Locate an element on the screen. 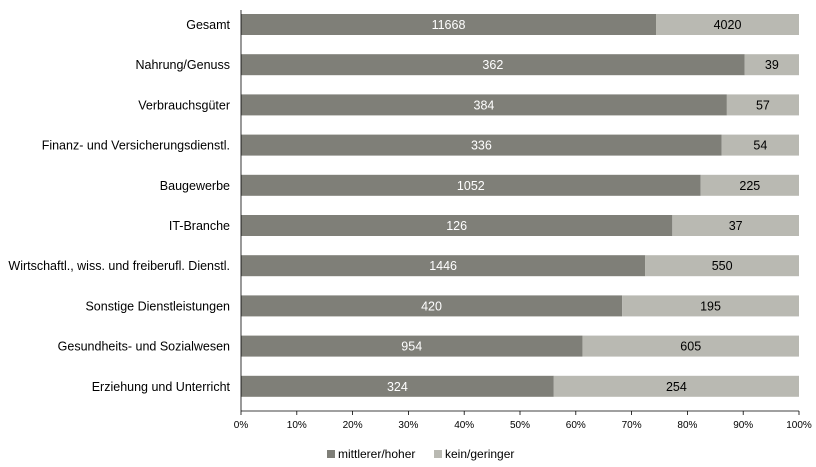  data-label: 39 is located at coordinates (772, 65).